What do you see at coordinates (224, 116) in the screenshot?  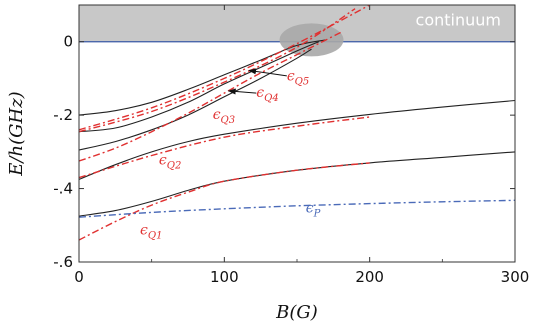 I see `annotation-label: ϵQ3` at bounding box center [224, 116].